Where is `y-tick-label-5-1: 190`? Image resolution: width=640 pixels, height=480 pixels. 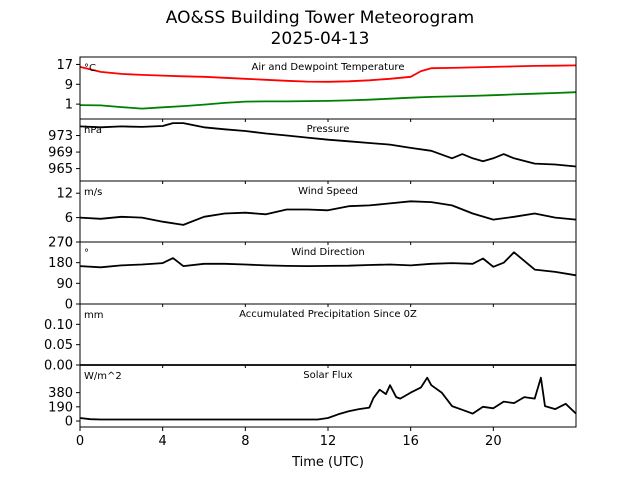 y-tick-label-5-1: 190 is located at coordinates (60, 407).